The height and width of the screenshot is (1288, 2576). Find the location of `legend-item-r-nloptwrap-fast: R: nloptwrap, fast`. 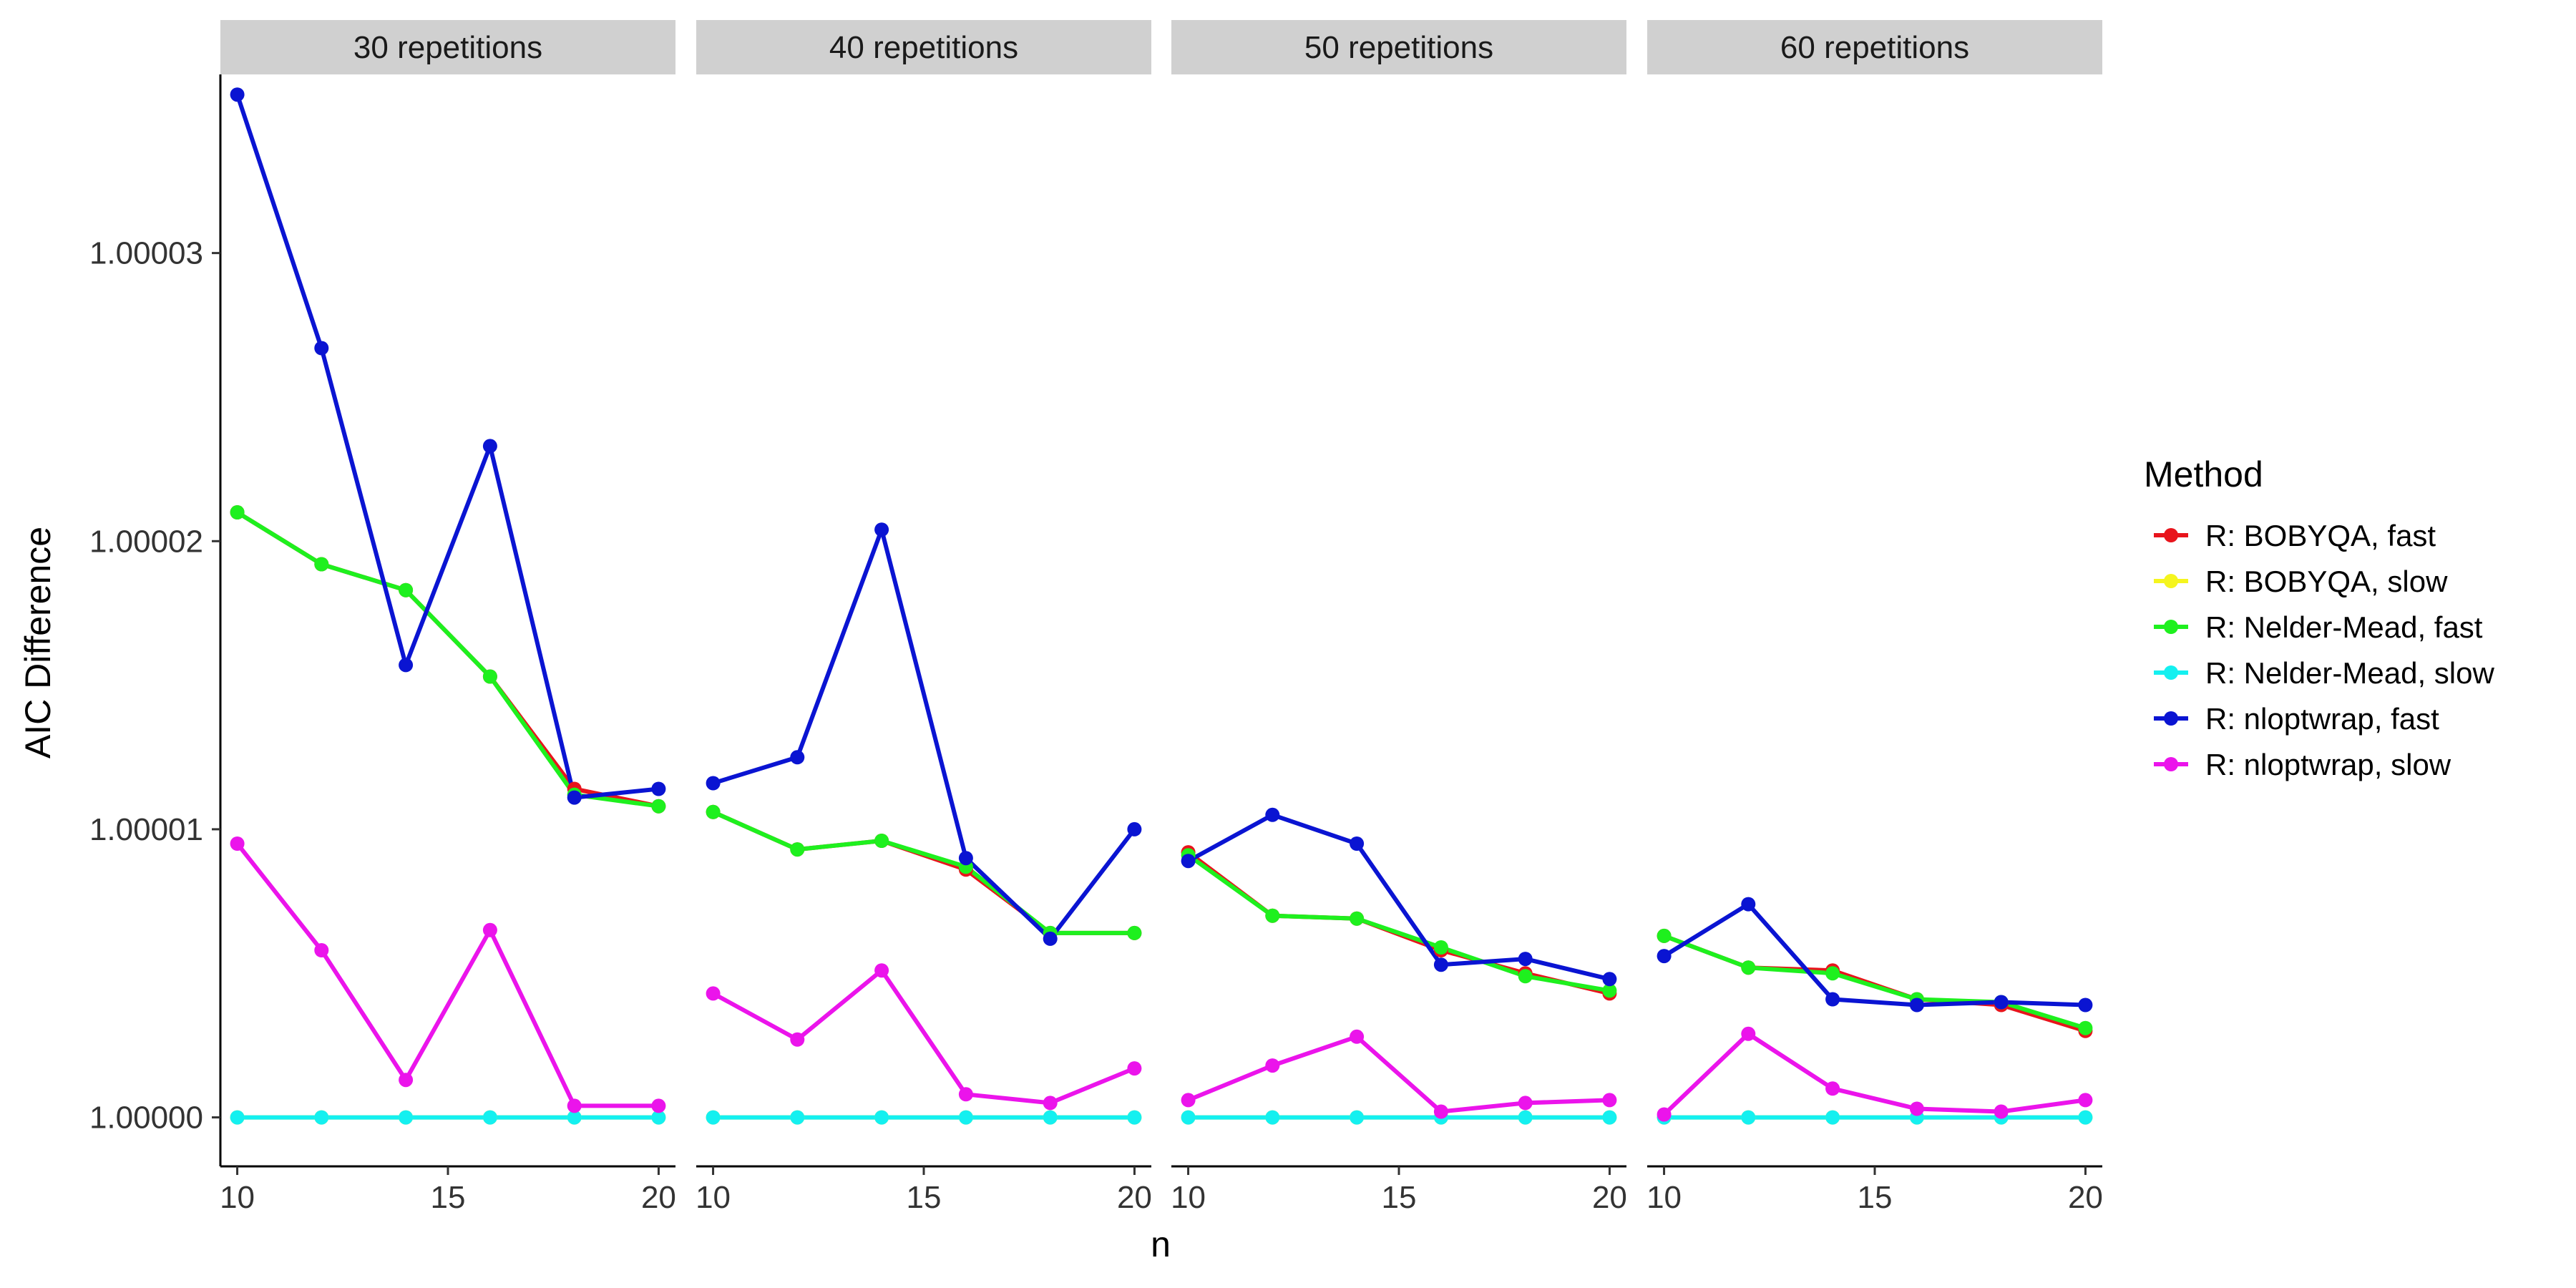

legend-item-r-nloptwrap-fast: R: nloptwrap, fast is located at coordinates (2296, 719).